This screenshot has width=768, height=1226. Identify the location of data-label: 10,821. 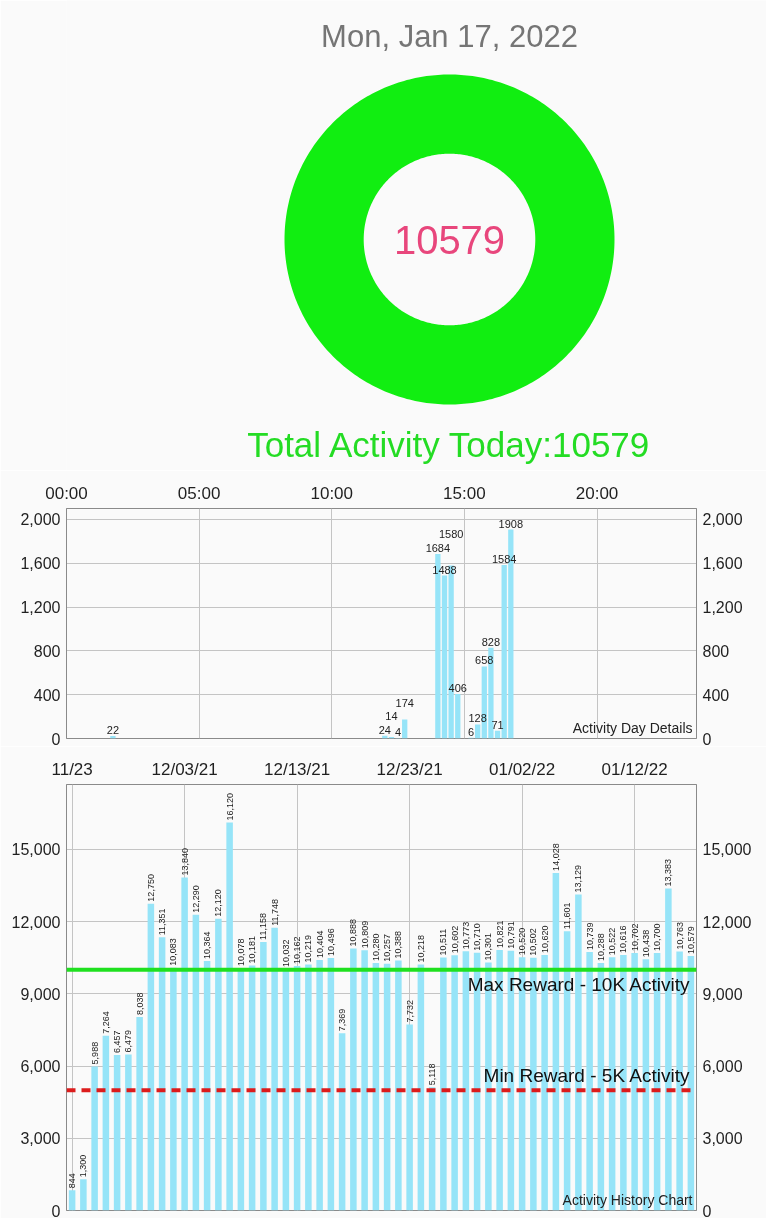
(499, 934).